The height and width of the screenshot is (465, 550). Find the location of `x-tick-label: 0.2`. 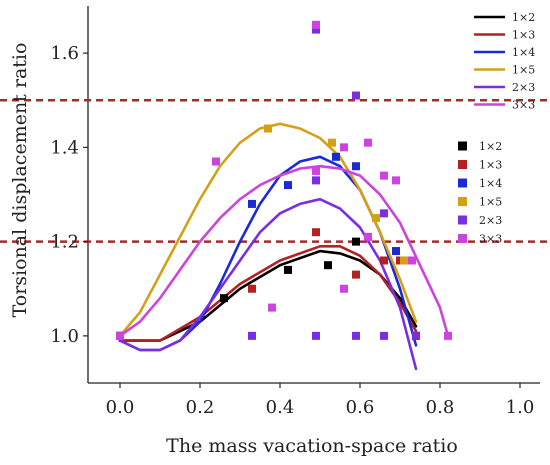

x-tick-label: 0.2 is located at coordinates (200, 407).